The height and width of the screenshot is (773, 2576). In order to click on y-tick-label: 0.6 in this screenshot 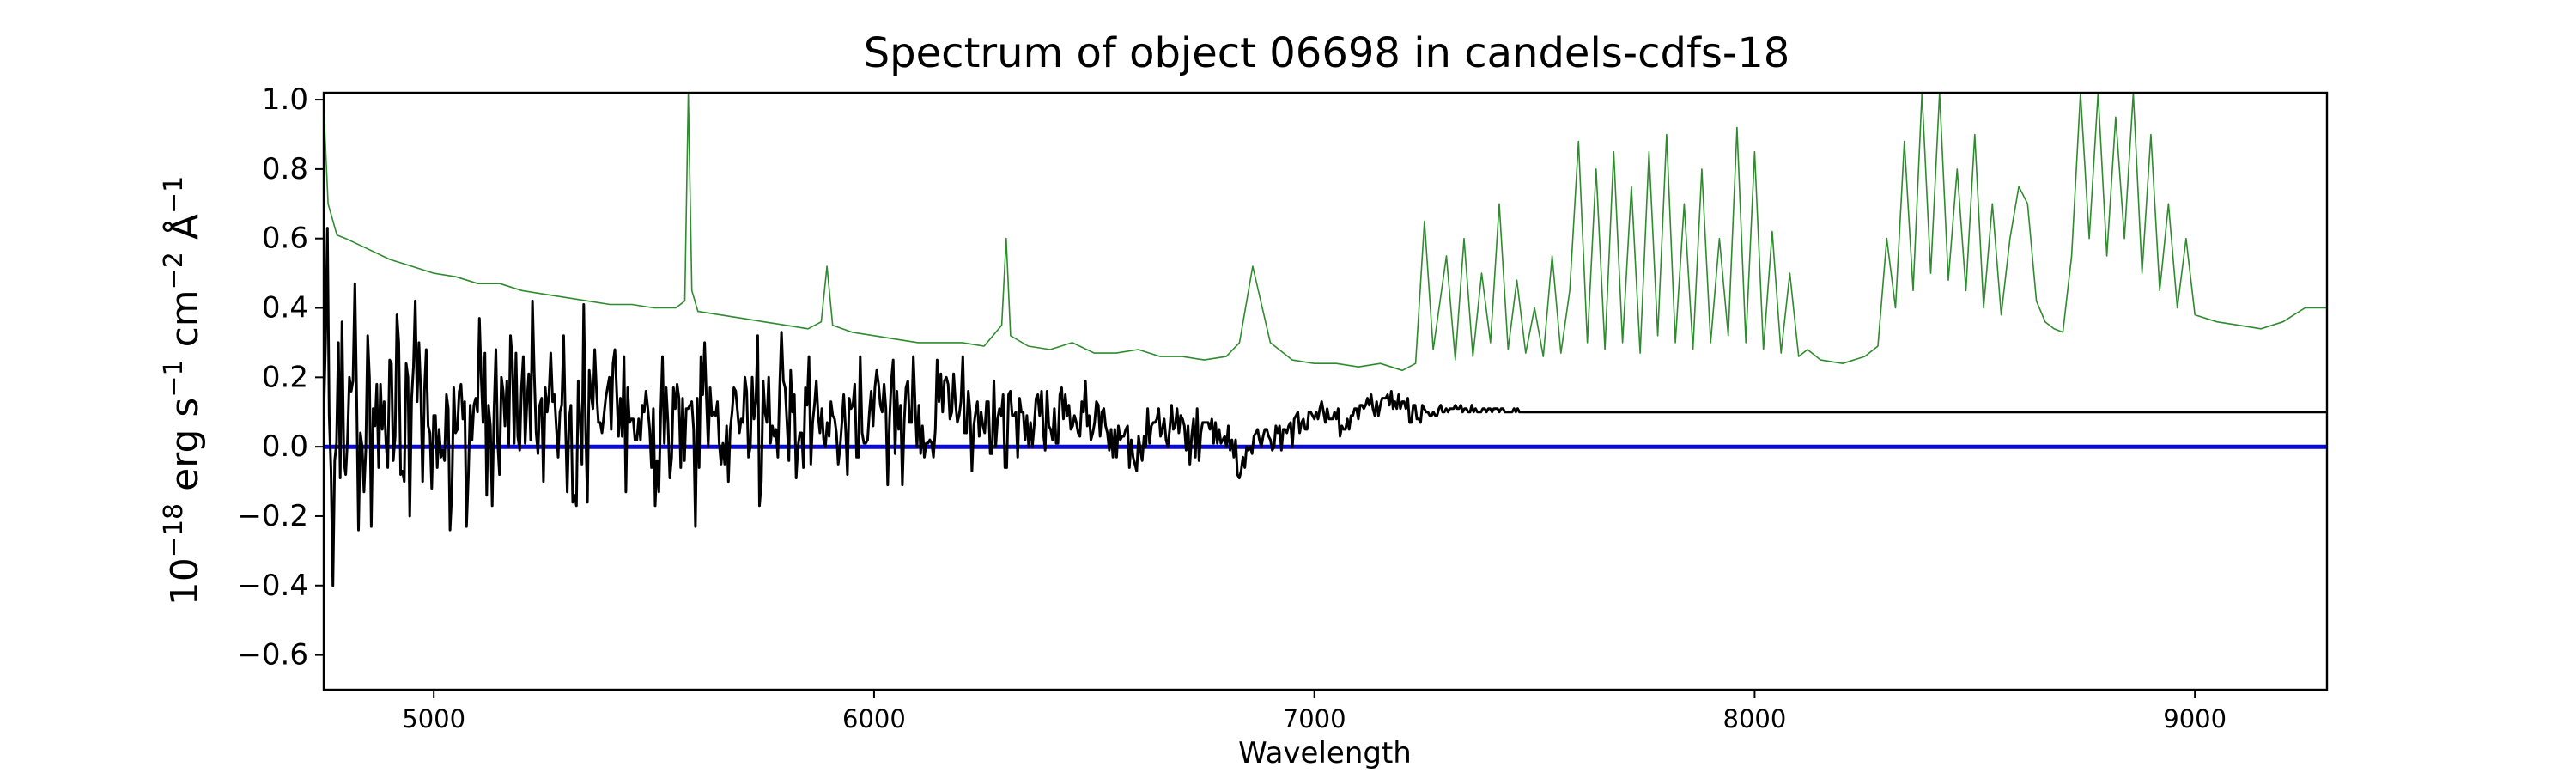, I will do `click(285, 239)`.